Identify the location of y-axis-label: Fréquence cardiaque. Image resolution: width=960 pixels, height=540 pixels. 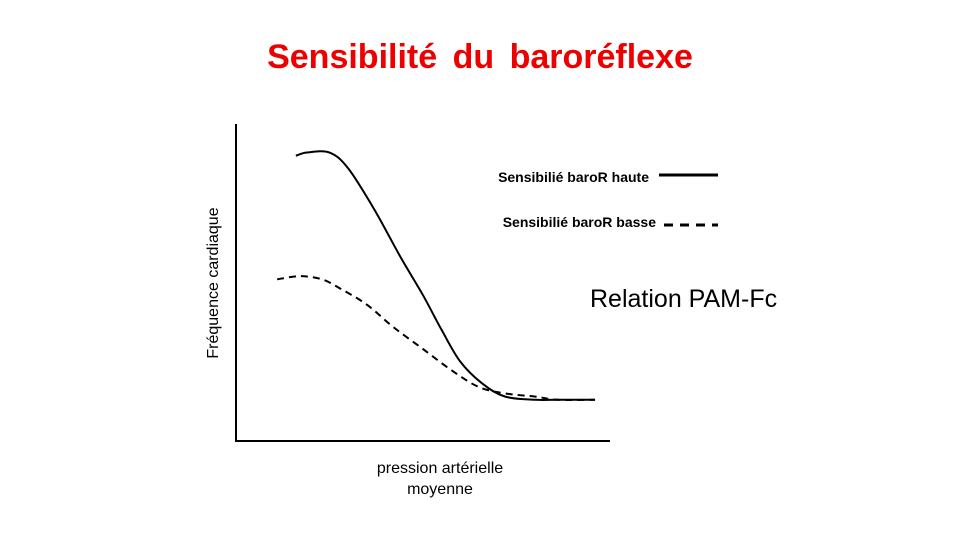
(213, 282).